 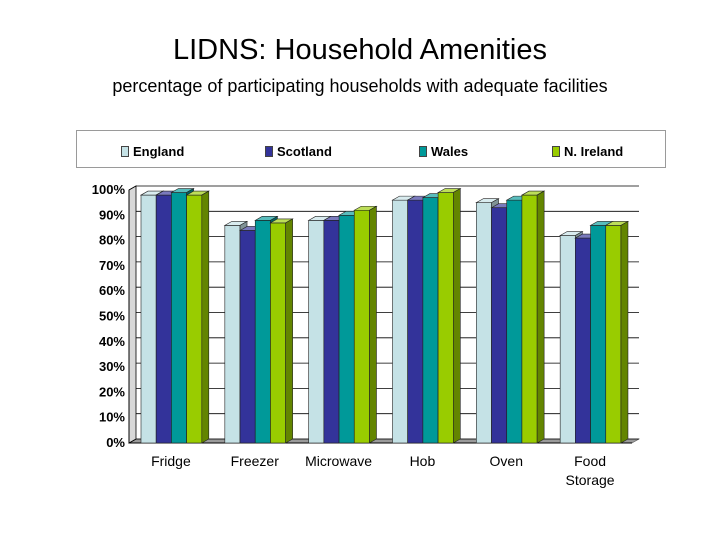 What do you see at coordinates (112, 391) in the screenshot?
I see `y-tick-label: 20%` at bounding box center [112, 391].